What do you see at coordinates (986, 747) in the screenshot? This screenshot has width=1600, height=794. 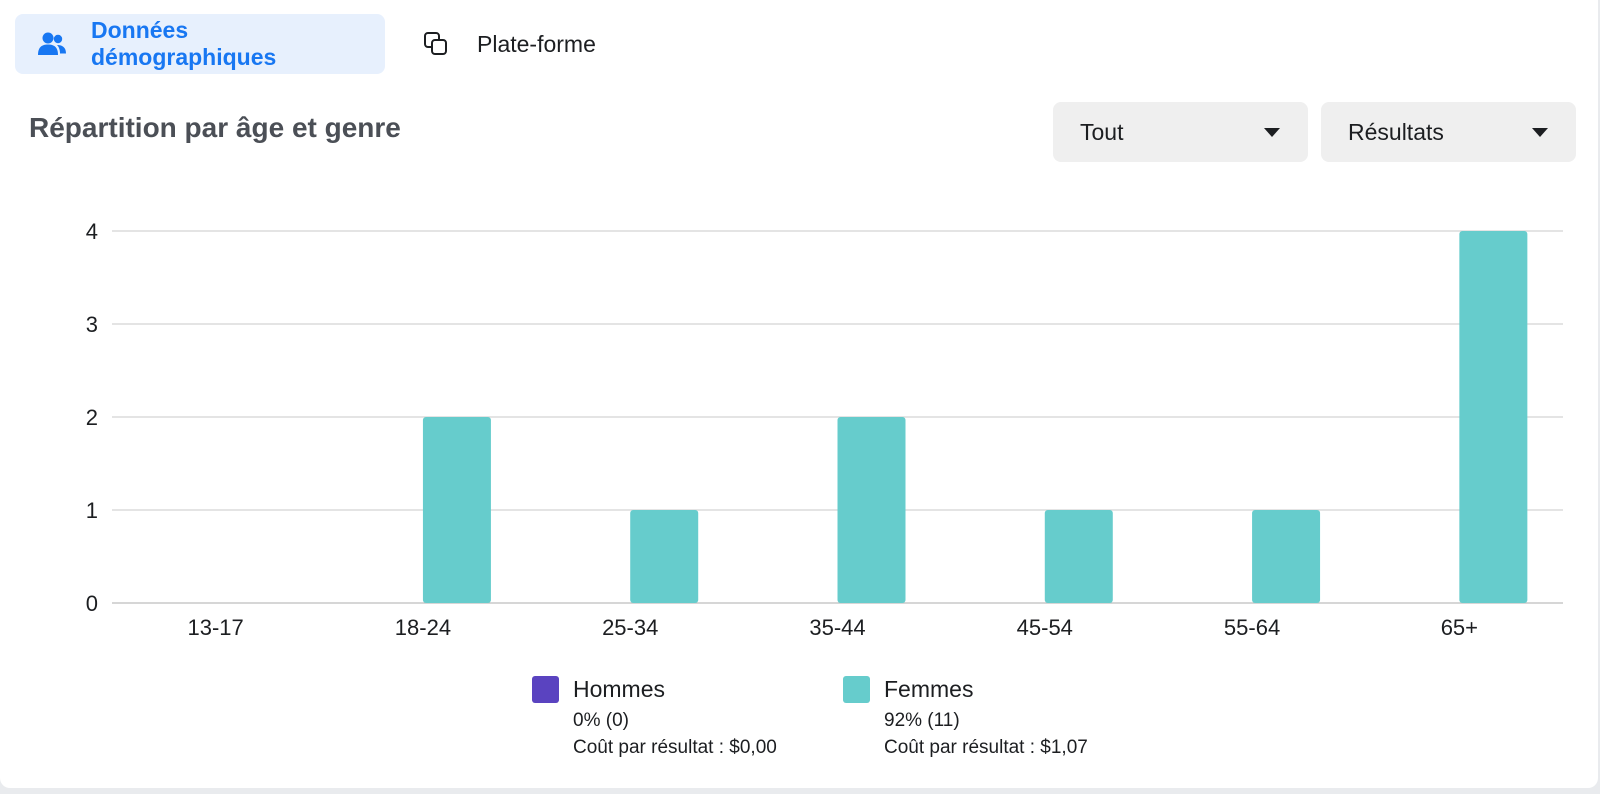 I see `legend-cost-women: Coût par résultat : $1,07` at bounding box center [986, 747].